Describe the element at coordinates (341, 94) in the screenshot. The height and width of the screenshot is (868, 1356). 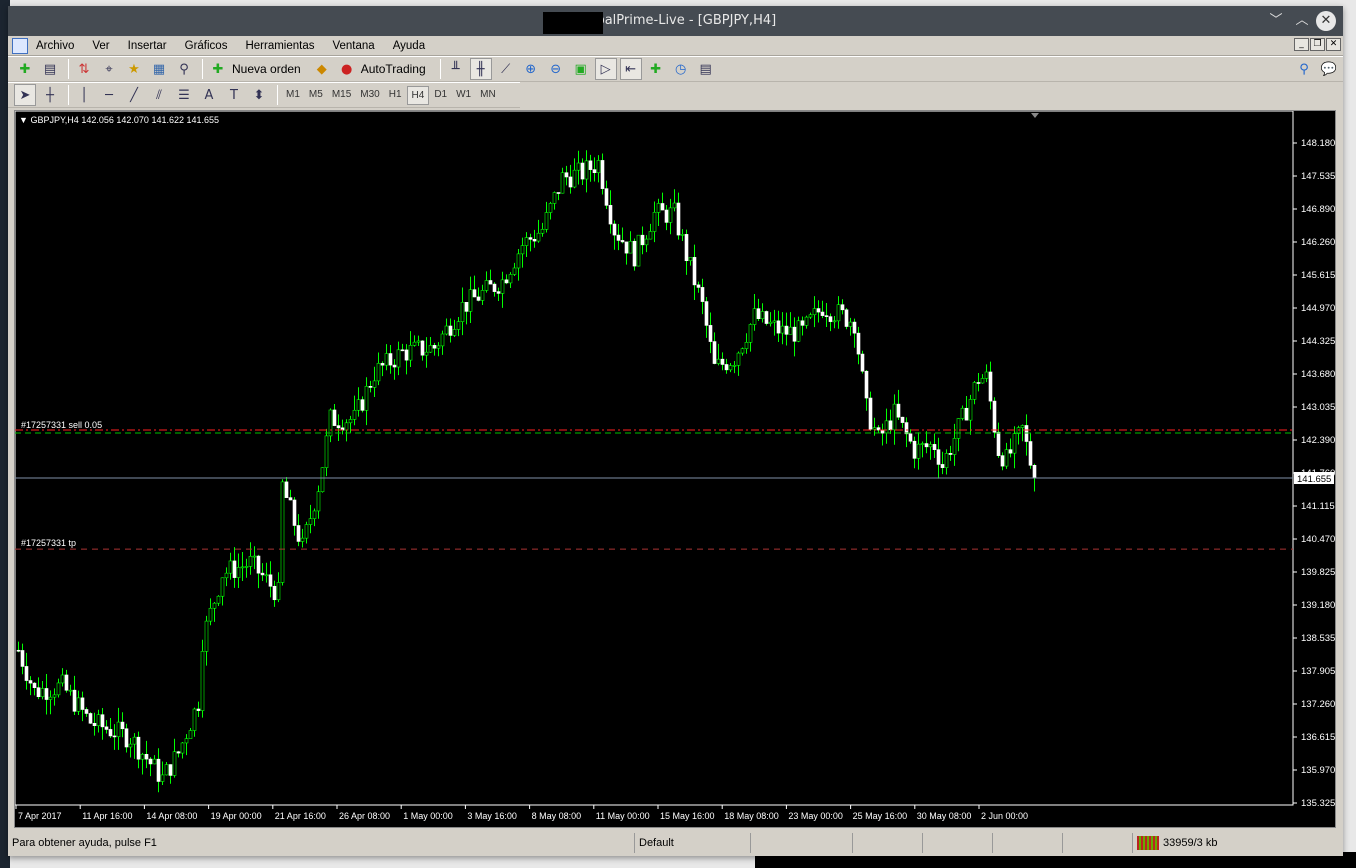
I see `timeframe-m15: M15` at that location.